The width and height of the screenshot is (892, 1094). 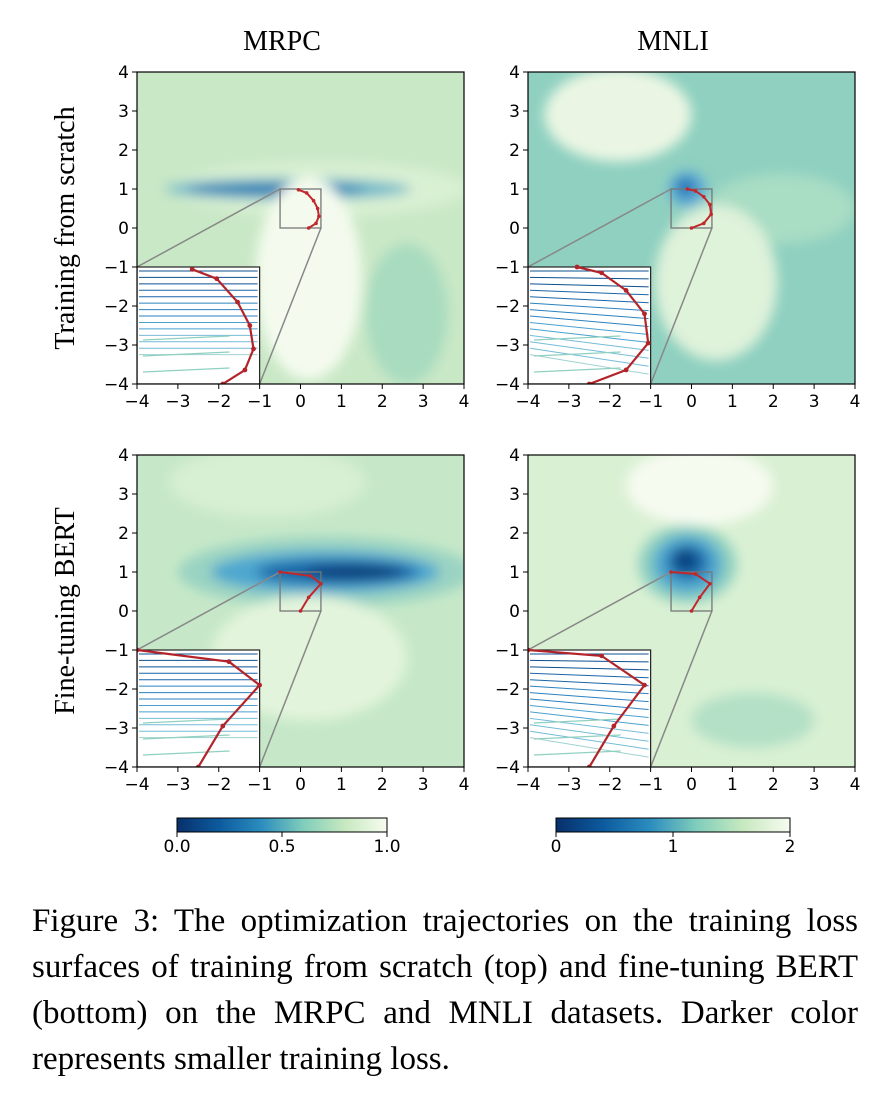 What do you see at coordinates (556, 847) in the screenshot?
I see `colorbar-mnli-tick-label: 0` at bounding box center [556, 847].